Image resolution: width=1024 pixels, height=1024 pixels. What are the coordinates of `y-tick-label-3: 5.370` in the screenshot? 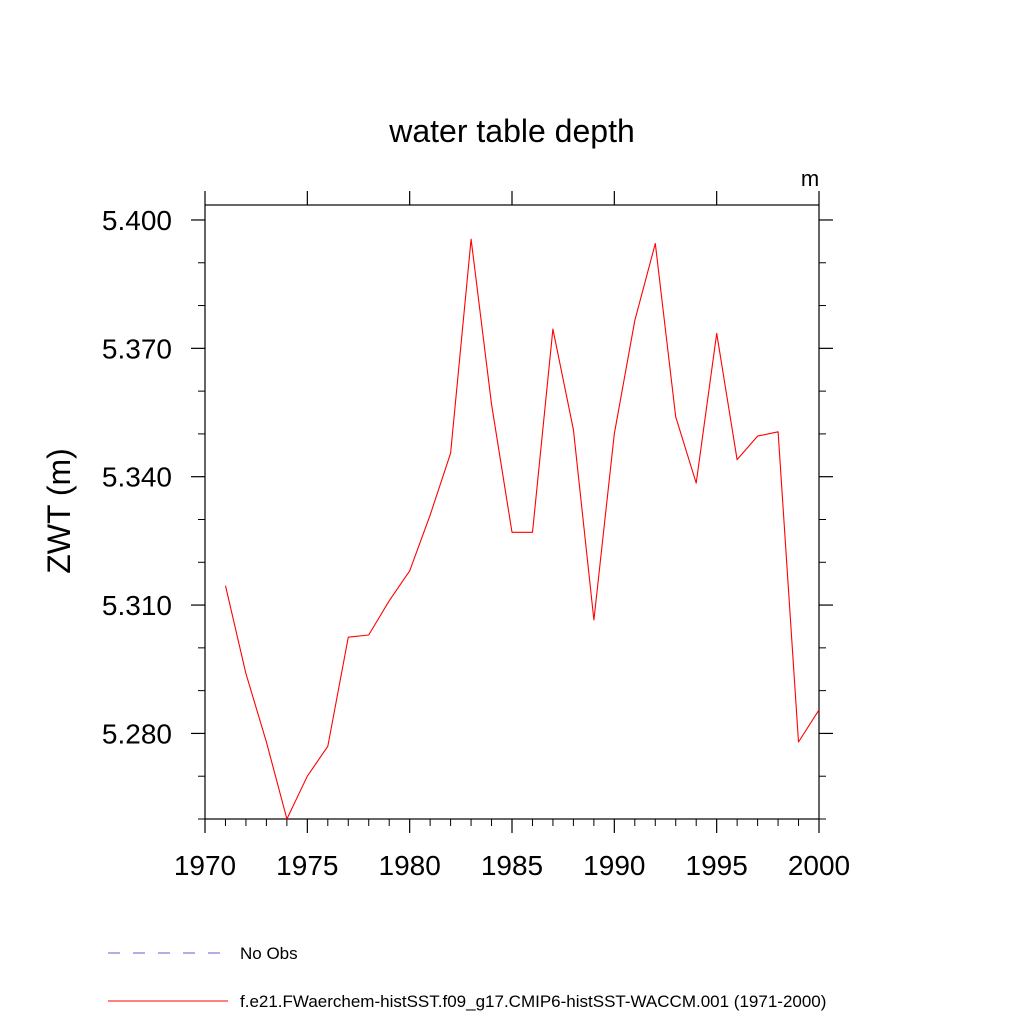 It's located at (137, 348).